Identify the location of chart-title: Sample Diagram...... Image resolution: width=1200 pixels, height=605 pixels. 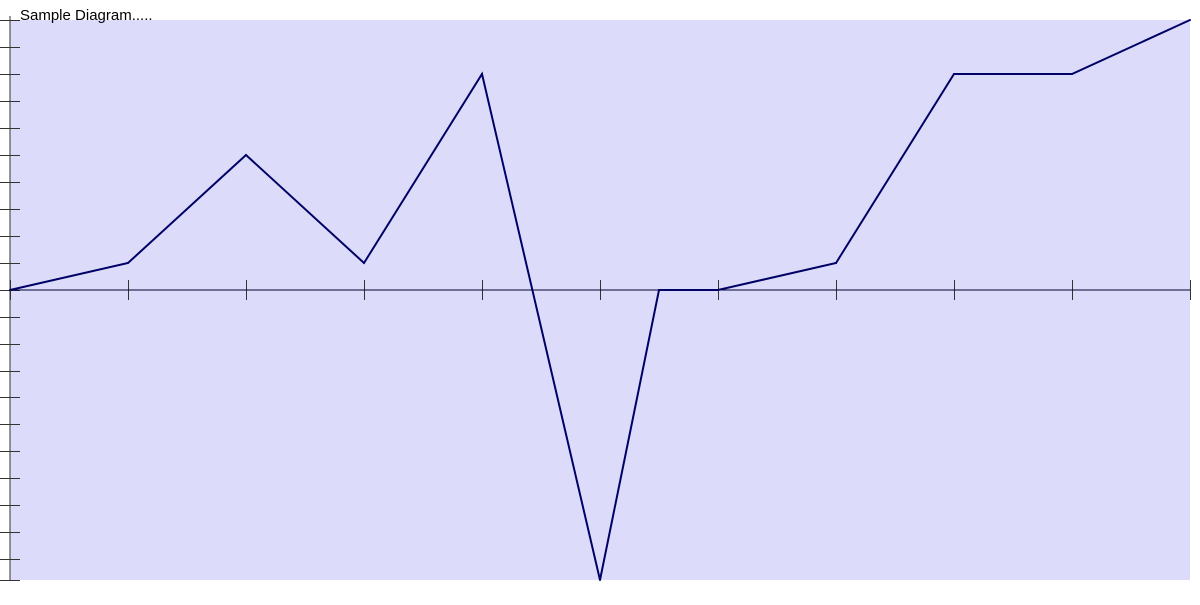
(86, 15).